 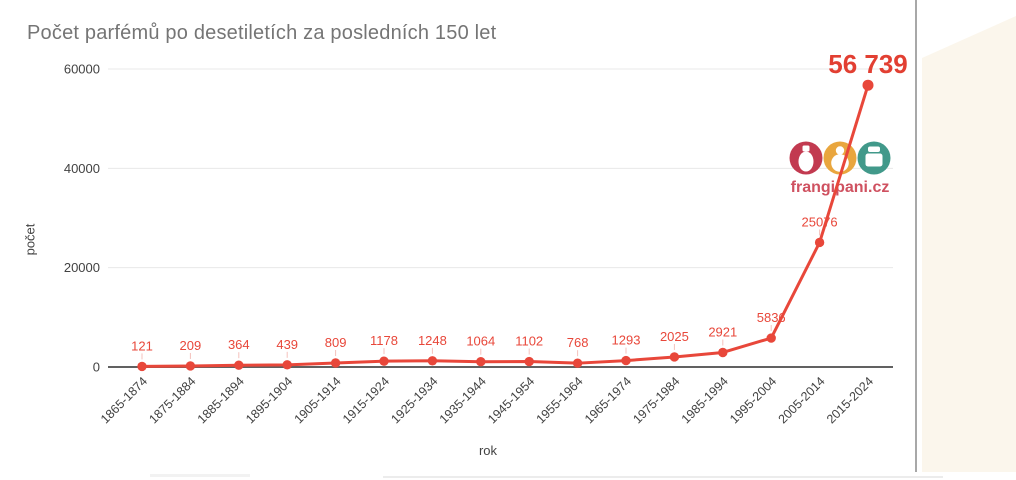 What do you see at coordinates (287, 344) in the screenshot?
I see `value-annotation: 439` at bounding box center [287, 344].